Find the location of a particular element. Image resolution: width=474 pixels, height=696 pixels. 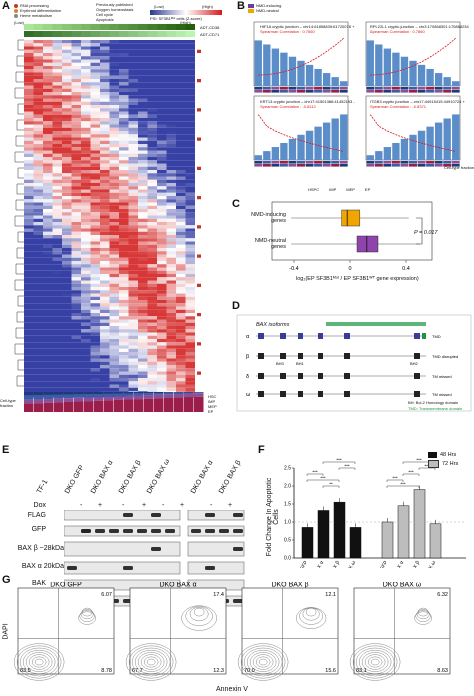

scale-title: PSI: SF3B1ᴹᵘᵗ cells (Z-score) is located at coordinates (176, 18).